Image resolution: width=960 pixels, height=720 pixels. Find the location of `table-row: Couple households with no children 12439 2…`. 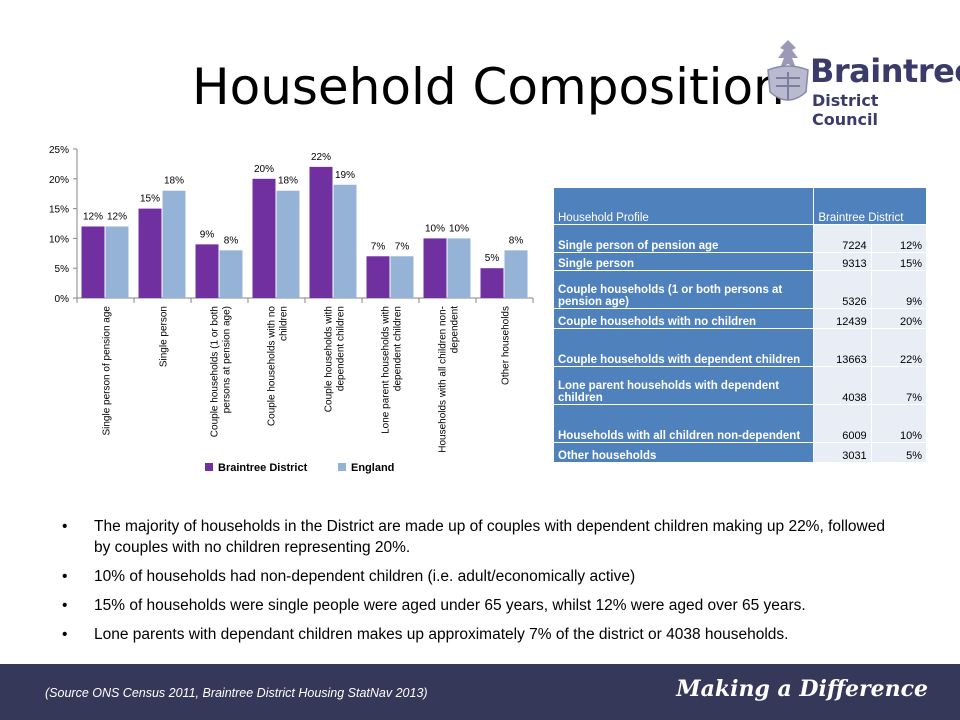

table-row: Couple households with no children 12439 2… is located at coordinates (740, 318).